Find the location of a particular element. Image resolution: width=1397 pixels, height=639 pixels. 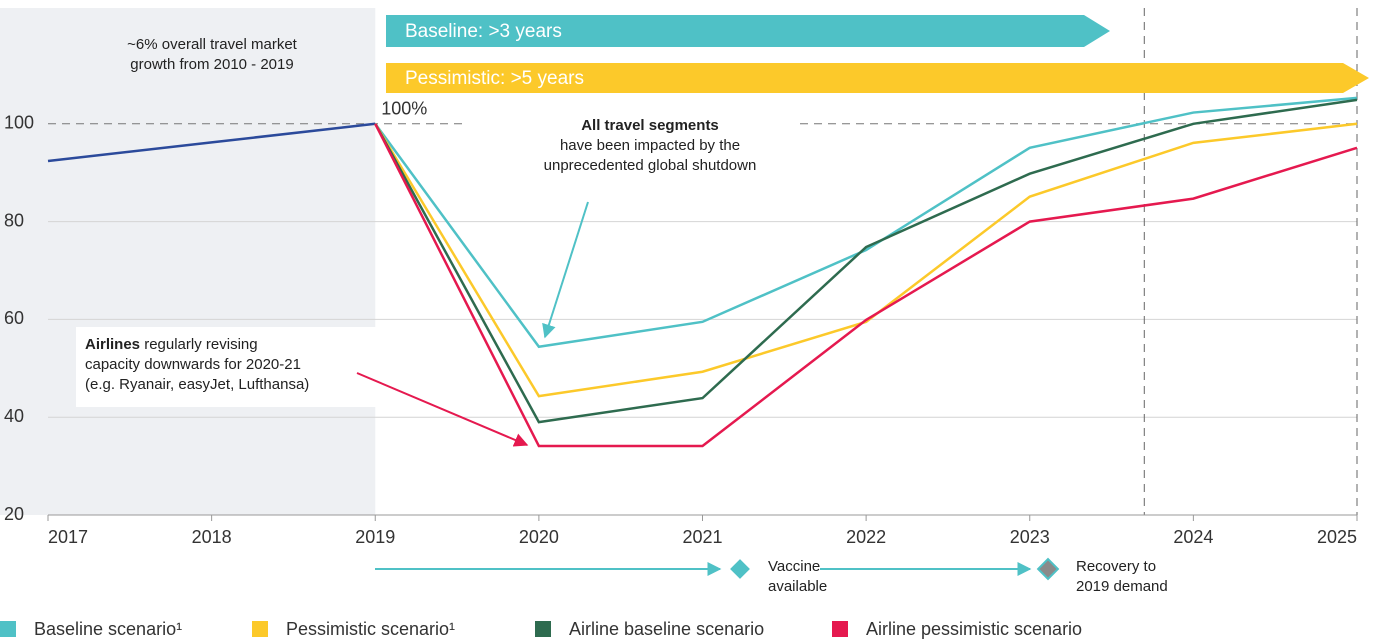

y-tick-label: 80 is located at coordinates (14, 220).